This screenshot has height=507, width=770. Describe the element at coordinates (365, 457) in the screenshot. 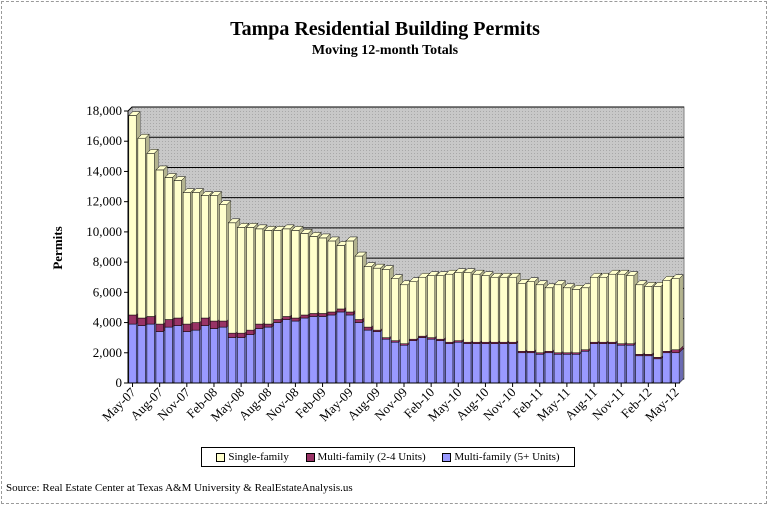

I see `legend-item-multi-family-2-4: Multi-family (2-4 Units)` at that location.